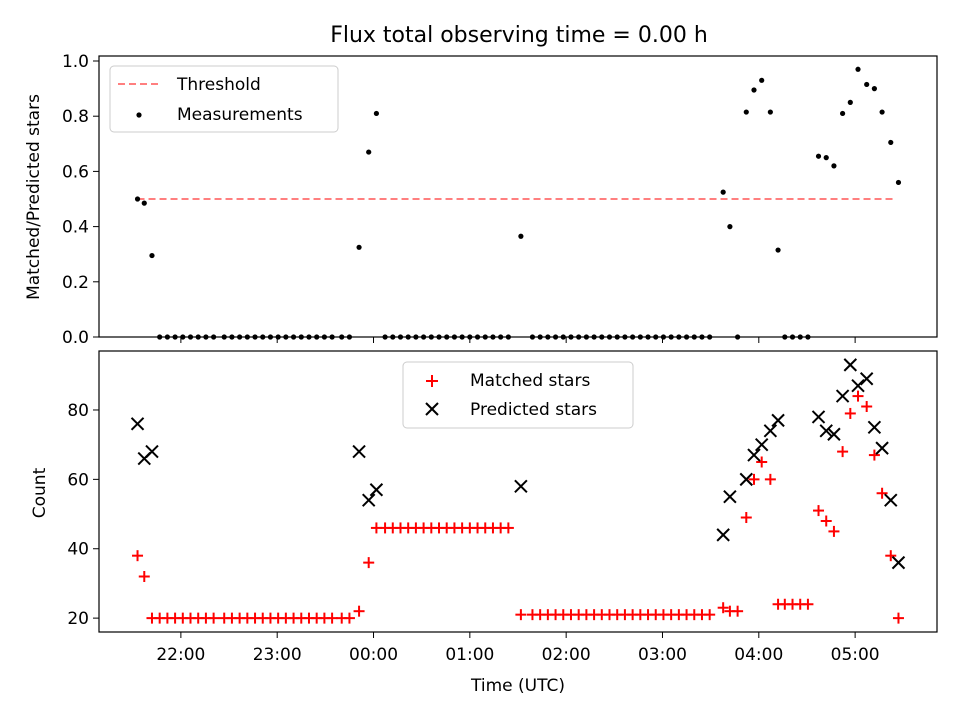  I want to click on top-y-tick-label: 0.2, so click(75, 283).